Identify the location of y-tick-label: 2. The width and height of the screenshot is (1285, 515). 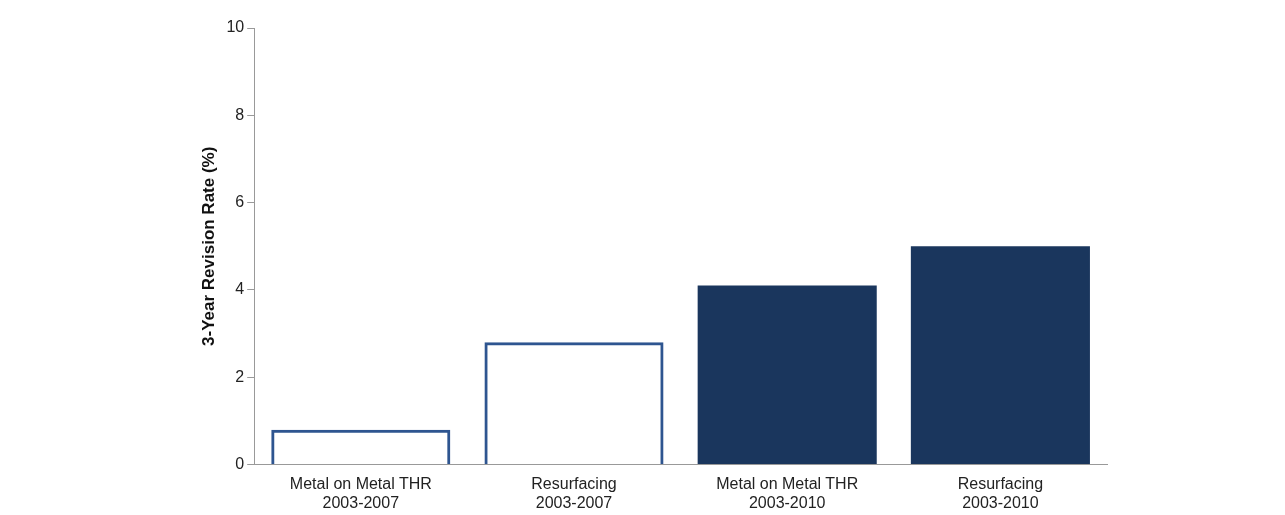
(240, 376).